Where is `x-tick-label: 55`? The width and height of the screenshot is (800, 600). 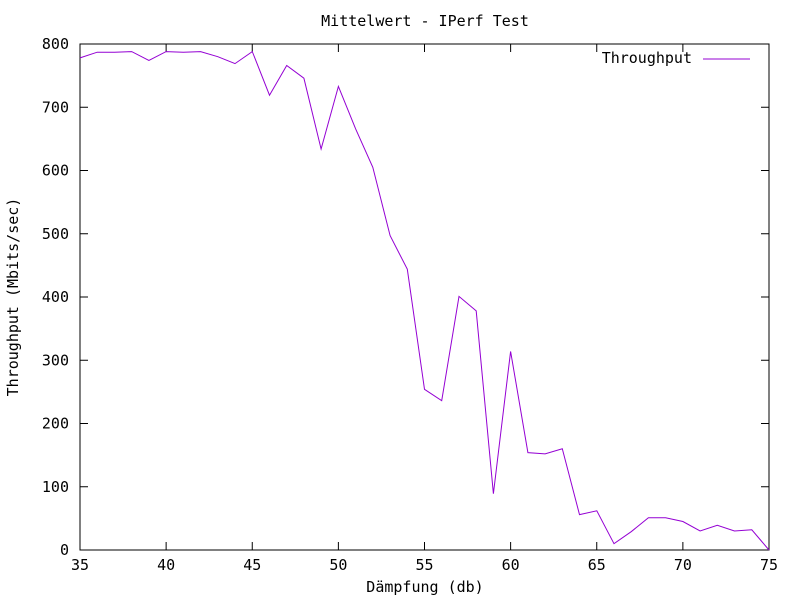
x-tick-label: 55 is located at coordinates (424, 565).